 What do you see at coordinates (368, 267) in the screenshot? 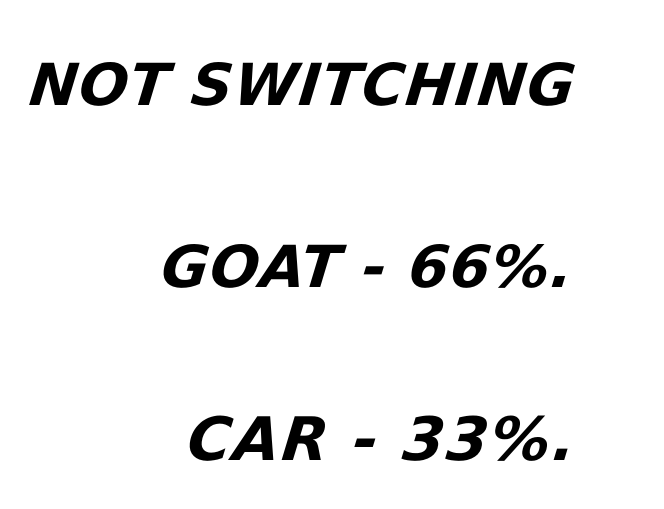
I see `note-row-goat: Goat - 66%.` at bounding box center [368, 267].